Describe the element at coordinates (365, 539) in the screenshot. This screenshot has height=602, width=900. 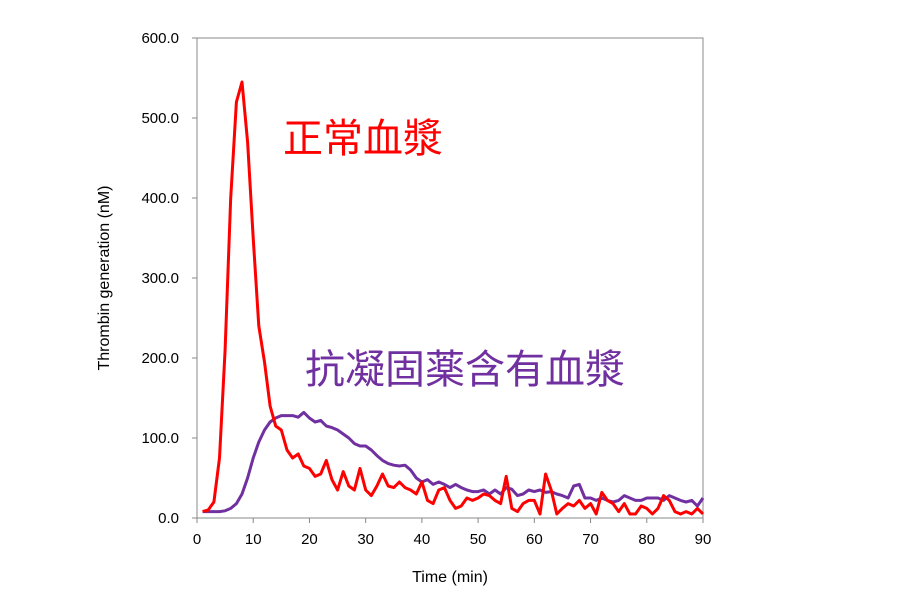
I see `x-tick-label: 30` at that location.